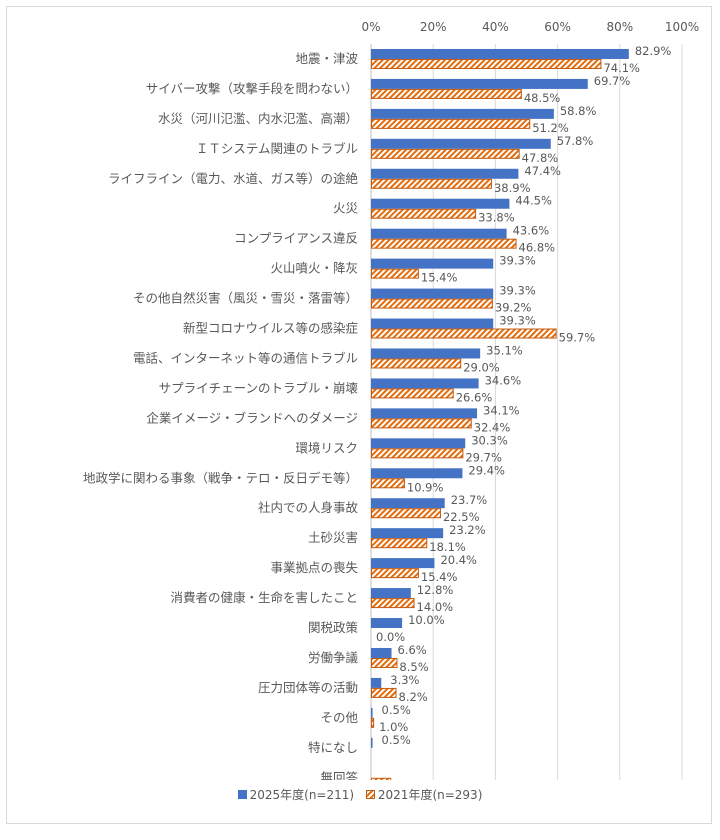 This screenshot has width=720, height=840. What do you see at coordinates (333, 747) in the screenshot?
I see `category-label: 特になし` at bounding box center [333, 747].